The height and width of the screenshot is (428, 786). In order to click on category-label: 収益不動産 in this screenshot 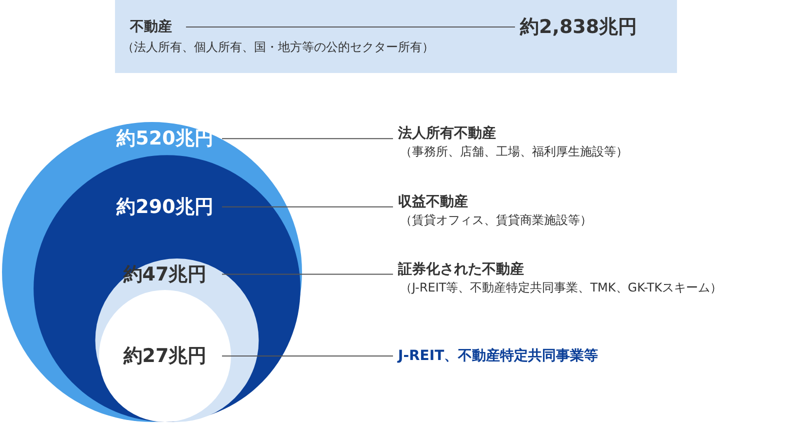, I will do `click(433, 201)`.